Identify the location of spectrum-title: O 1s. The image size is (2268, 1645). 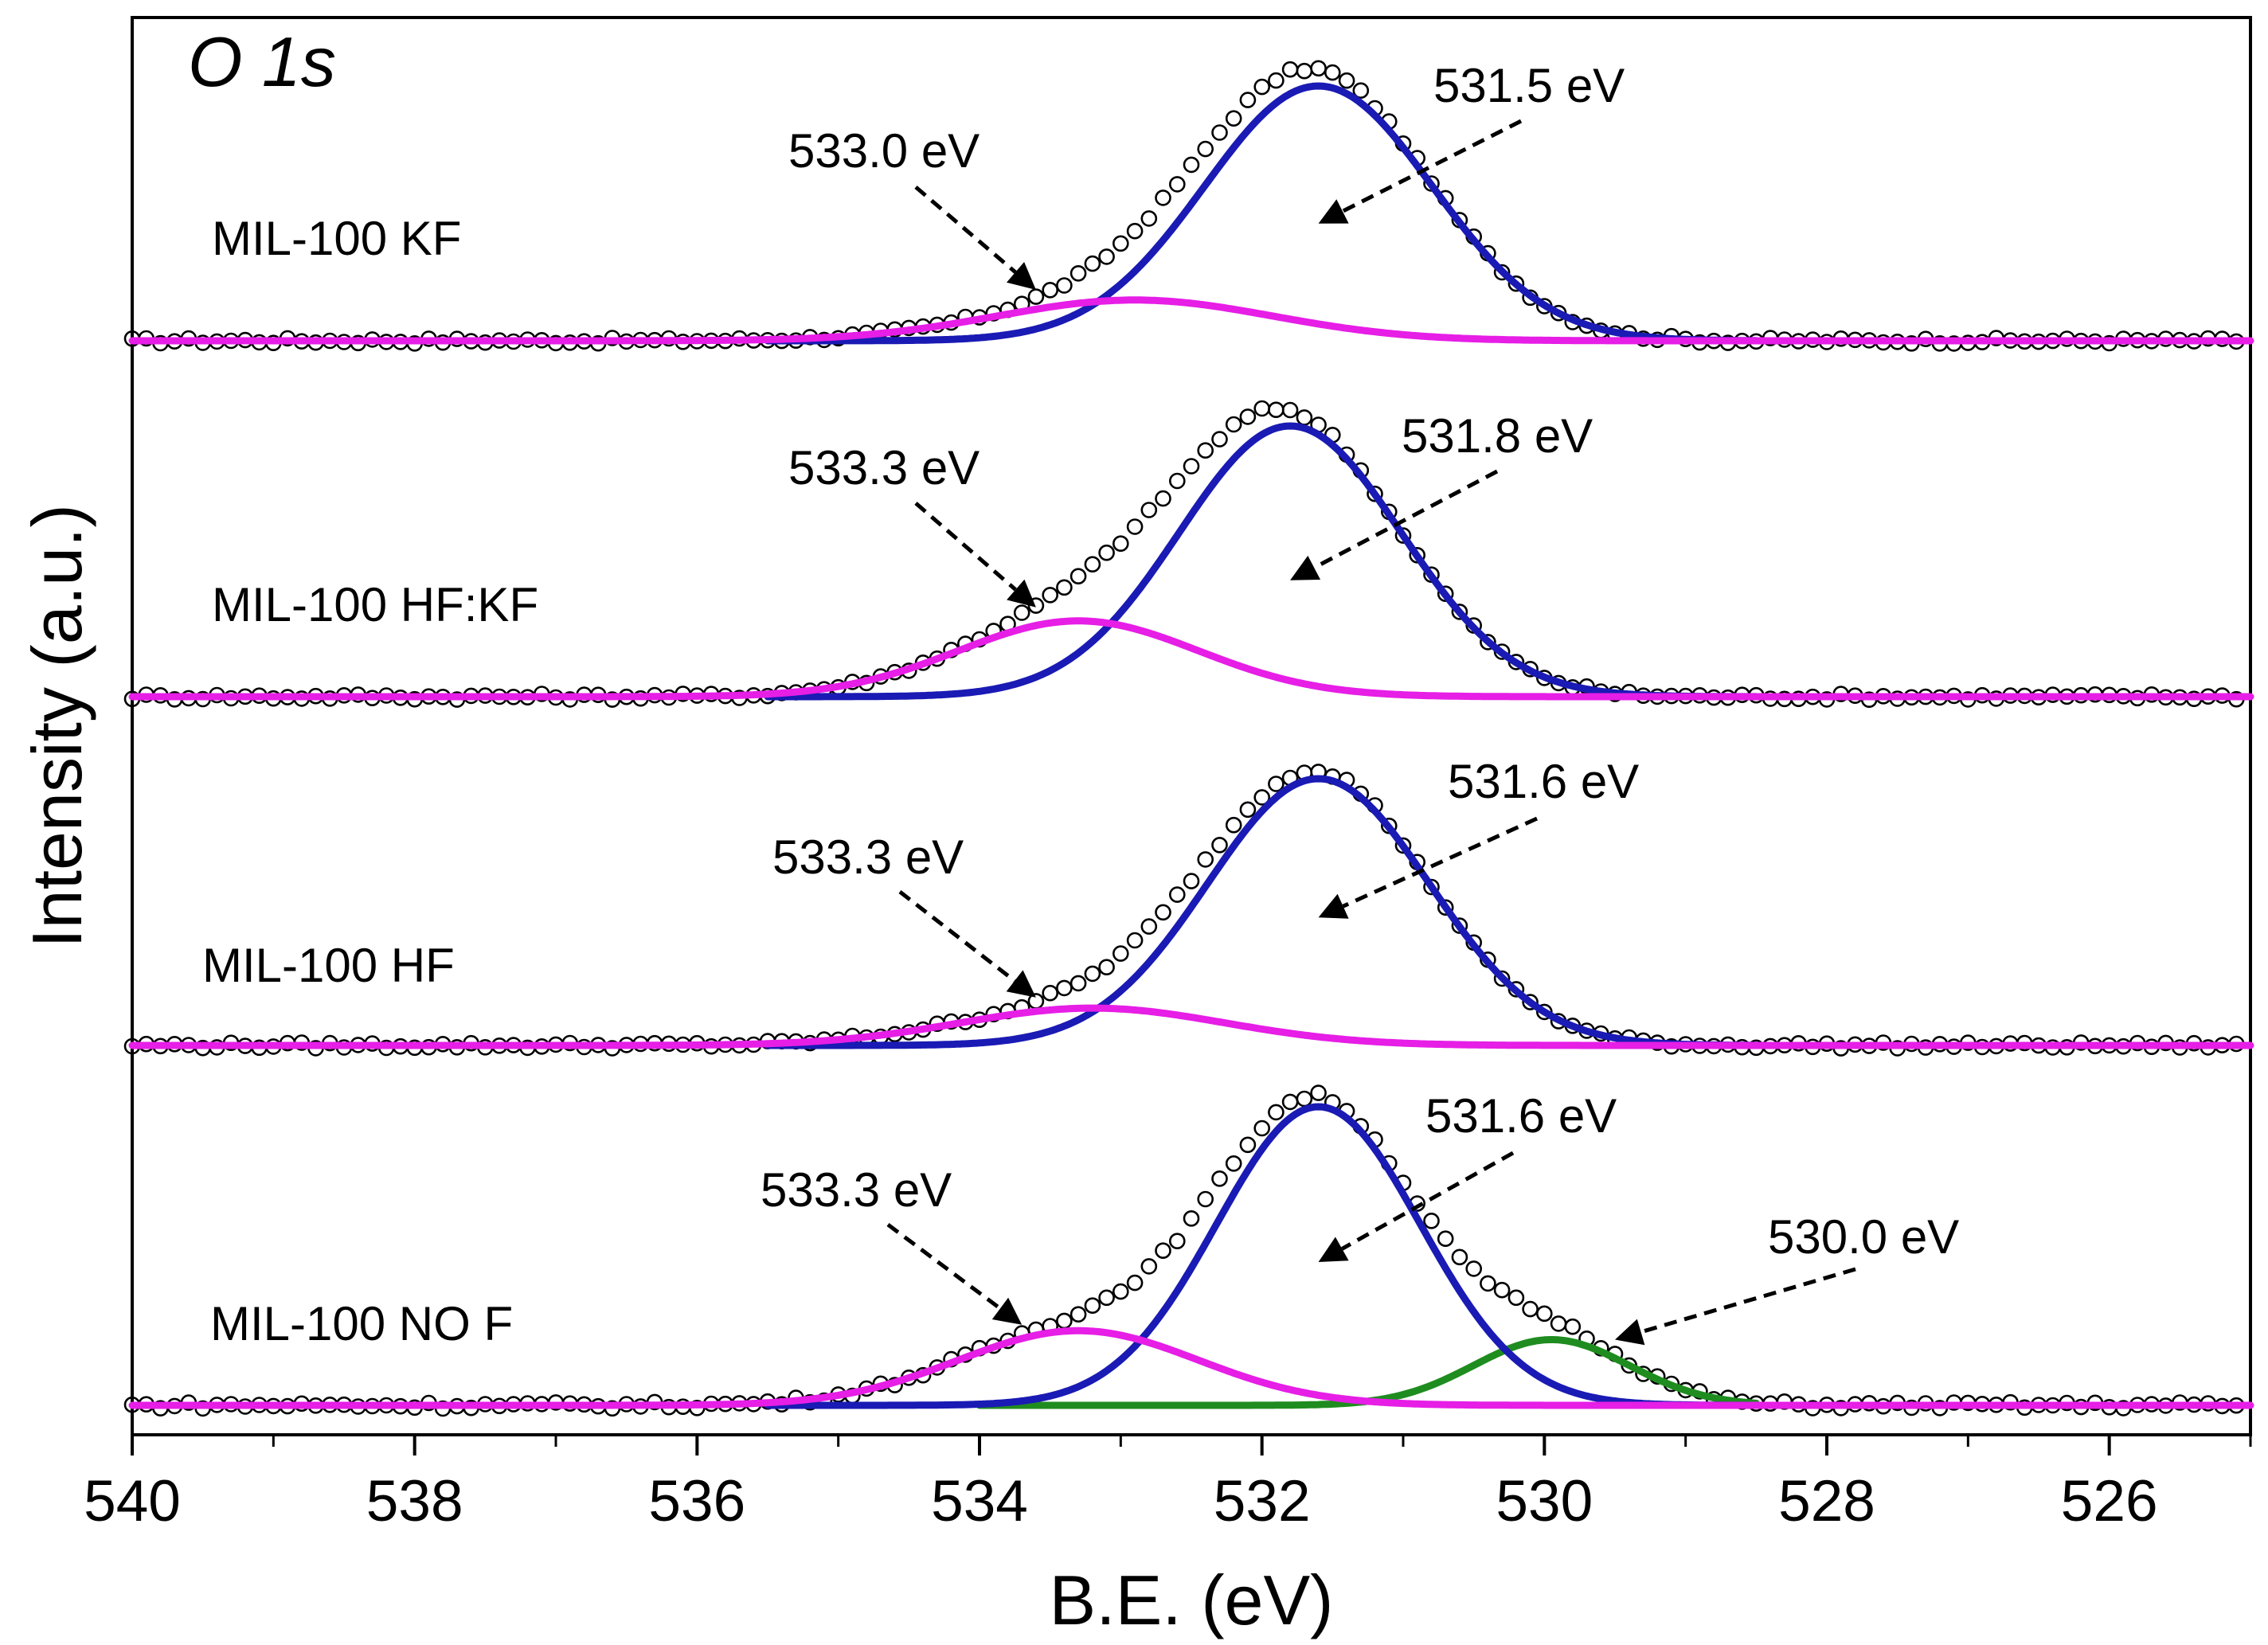
(262, 61).